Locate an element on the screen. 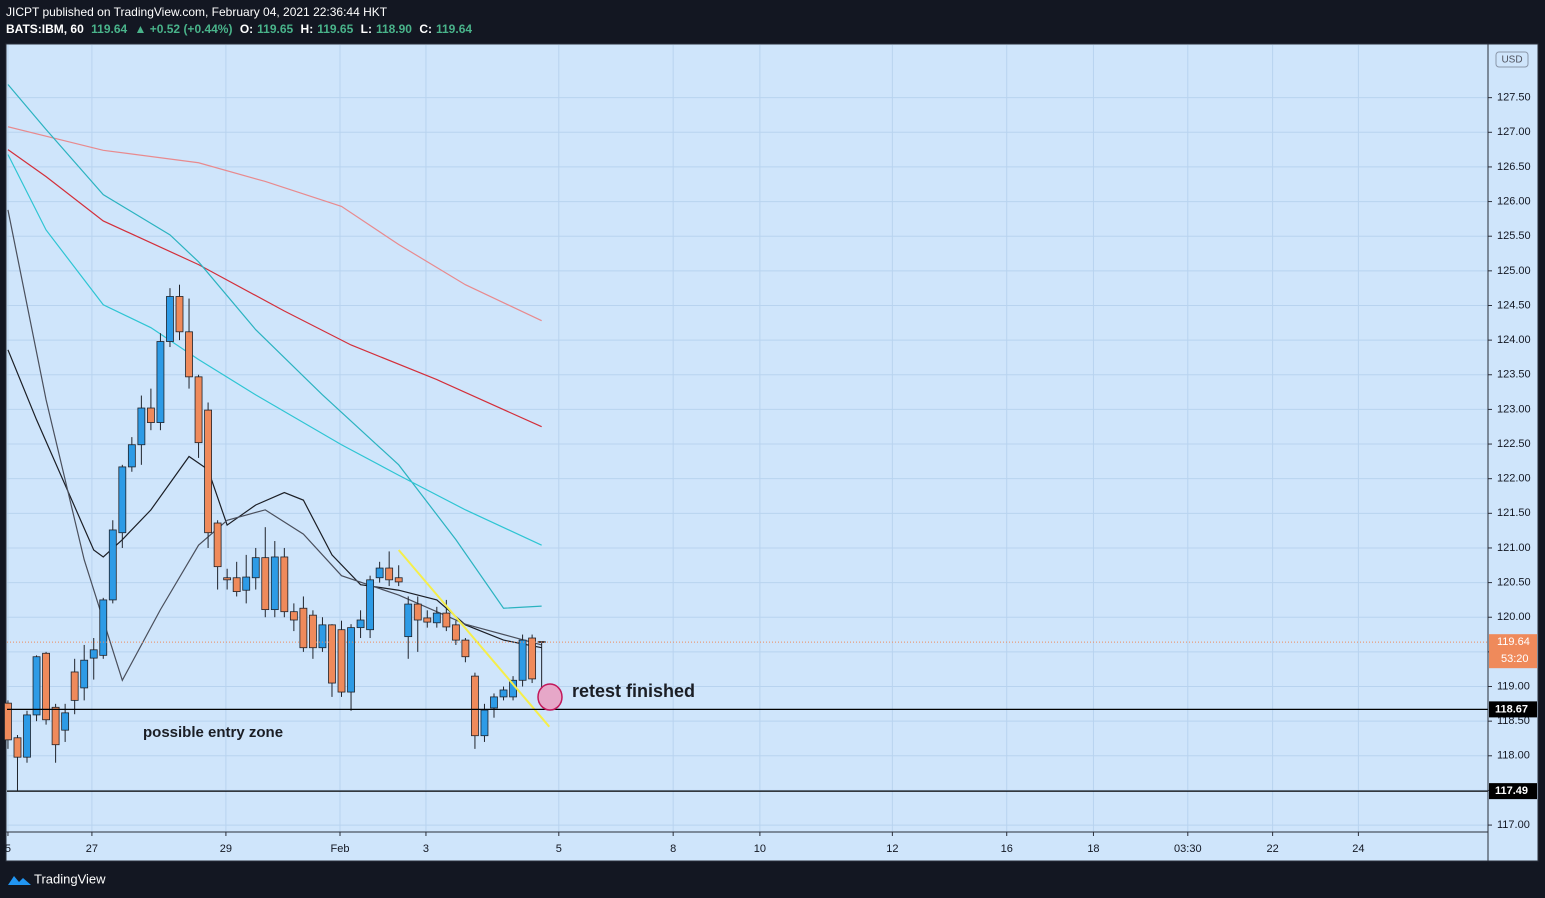 The image size is (1545, 898). marker-ellipse is located at coordinates (550, 697).